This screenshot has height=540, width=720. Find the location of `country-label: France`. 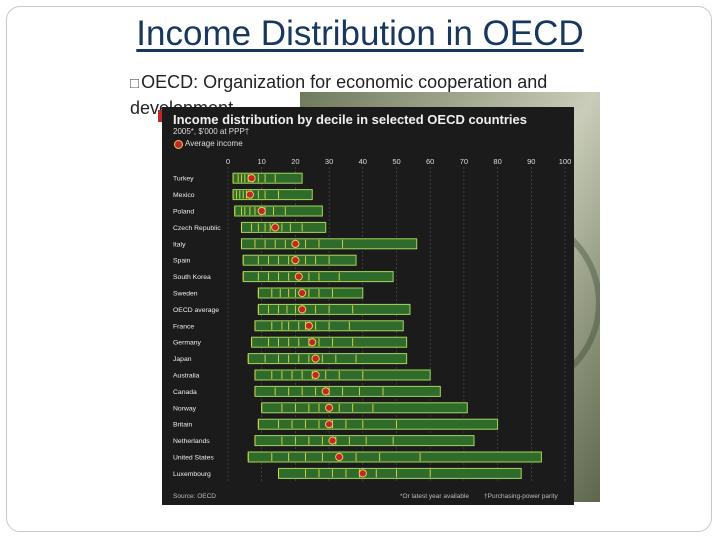

country-label: France is located at coordinates (183, 326).